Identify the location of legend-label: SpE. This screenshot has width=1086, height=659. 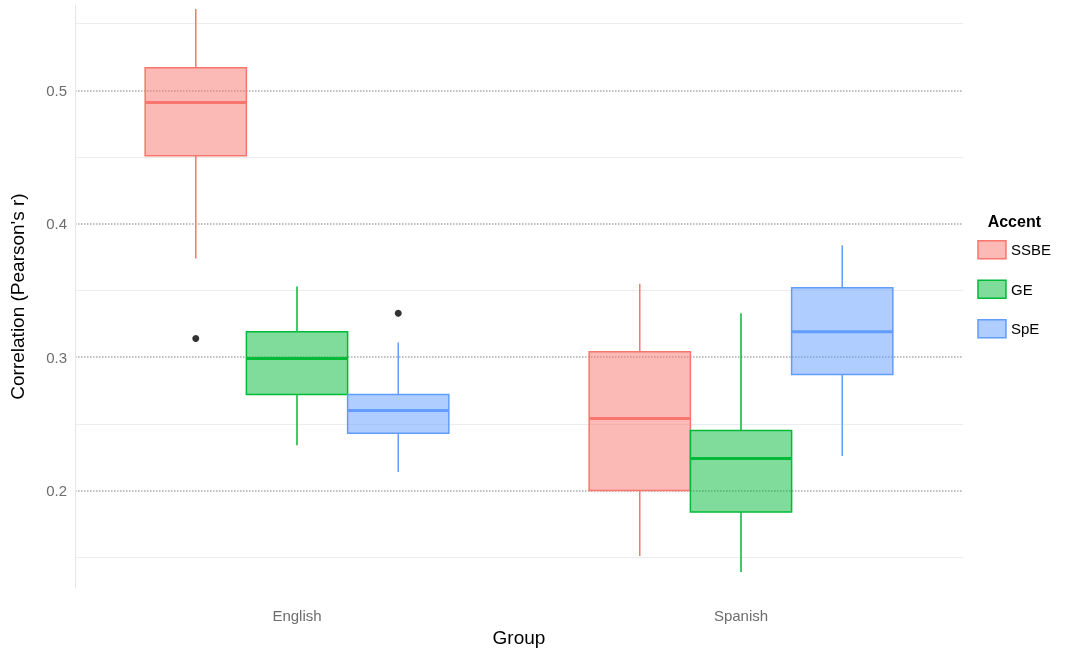
(1025, 329).